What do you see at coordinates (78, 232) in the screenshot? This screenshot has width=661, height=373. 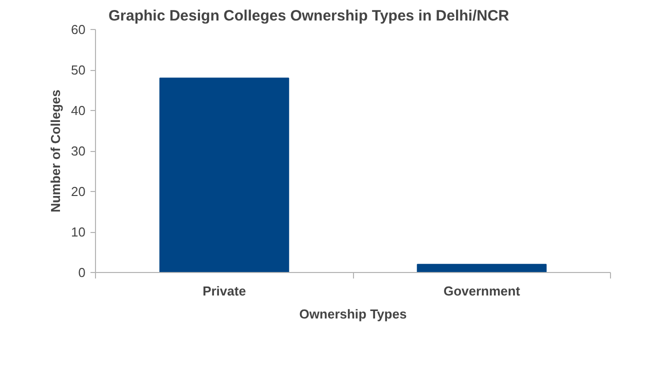 I see `y-tick-label: 10` at bounding box center [78, 232].